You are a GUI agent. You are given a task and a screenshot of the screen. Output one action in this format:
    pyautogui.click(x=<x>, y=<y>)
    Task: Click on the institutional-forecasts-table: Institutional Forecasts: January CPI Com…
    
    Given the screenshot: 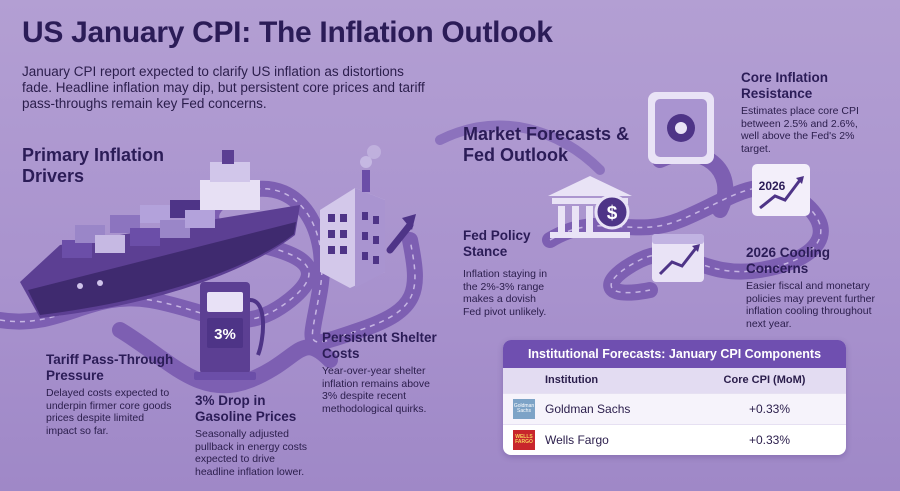 What is the action you would take?
    pyautogui.click(x=674, y=397)
    